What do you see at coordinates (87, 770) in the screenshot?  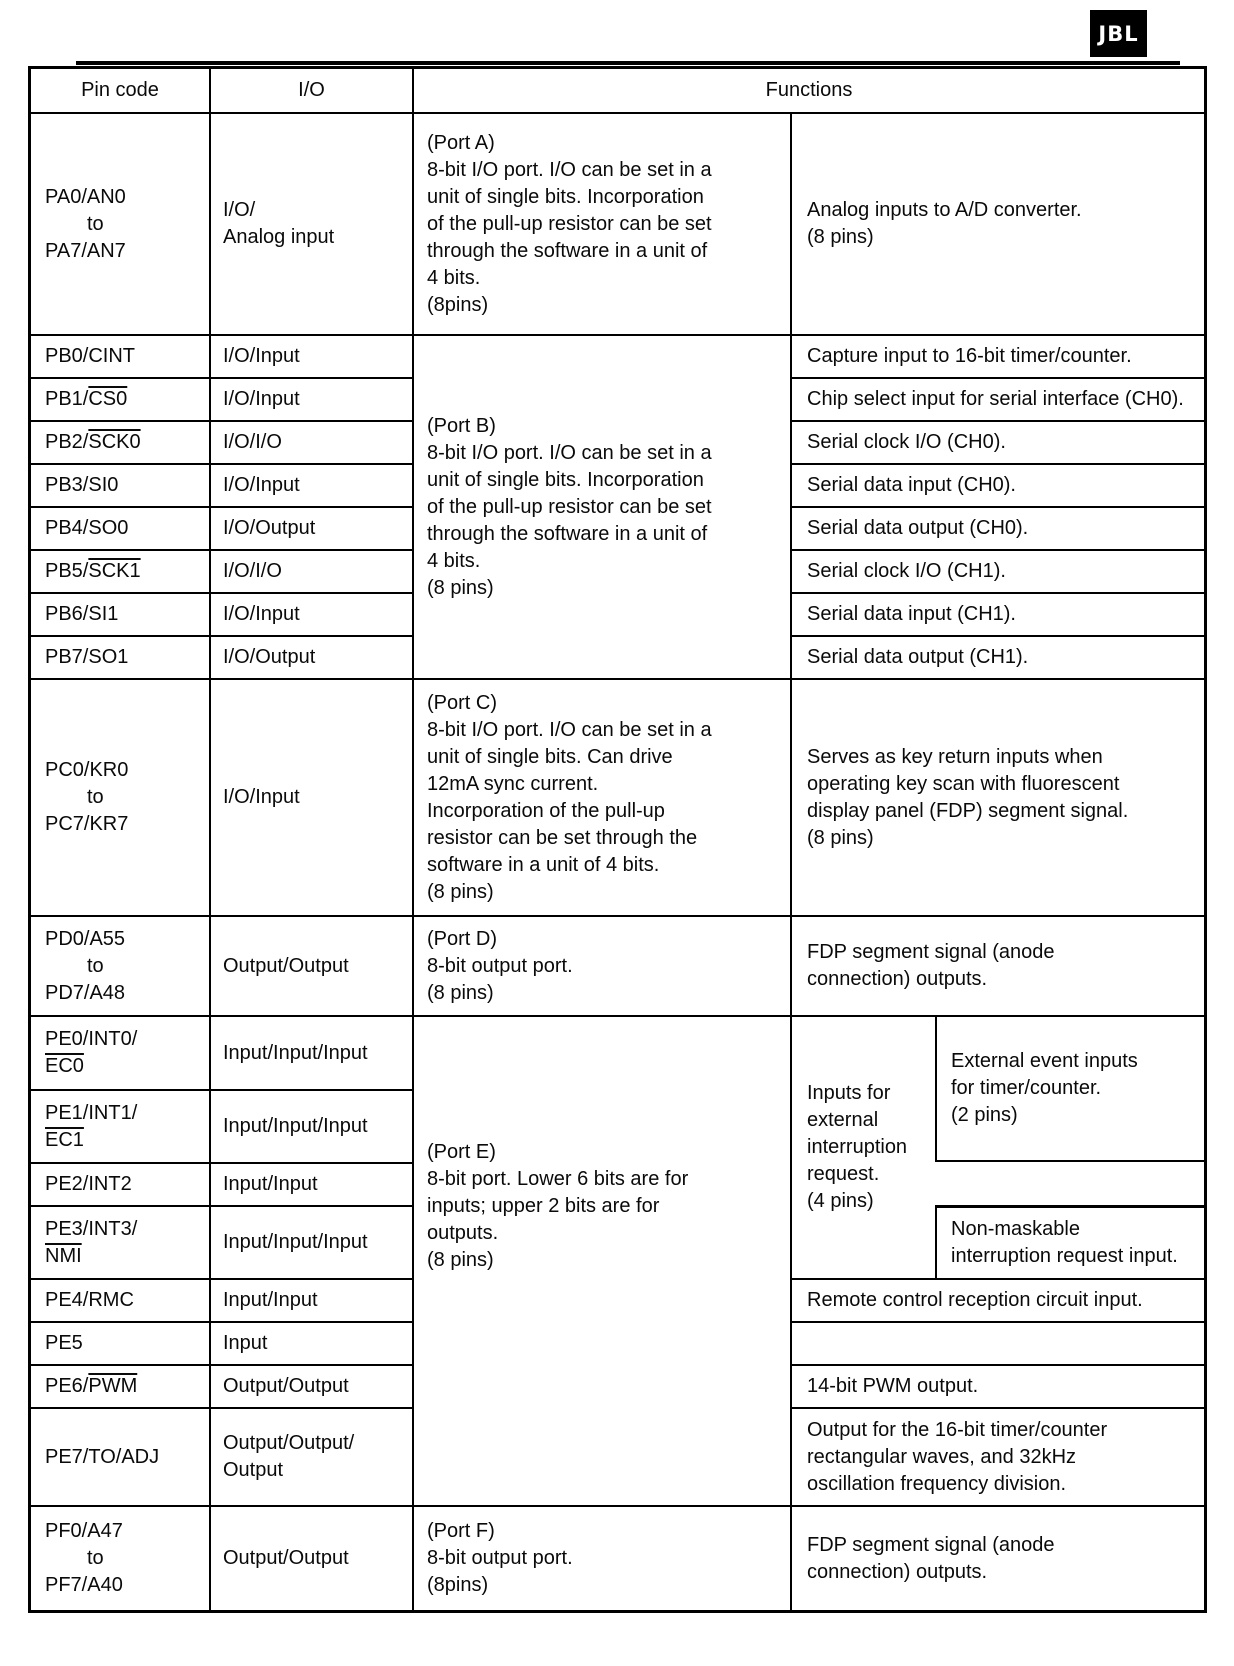 I see `pin-label: PC0/KR0` at bounding box center [87, 770].